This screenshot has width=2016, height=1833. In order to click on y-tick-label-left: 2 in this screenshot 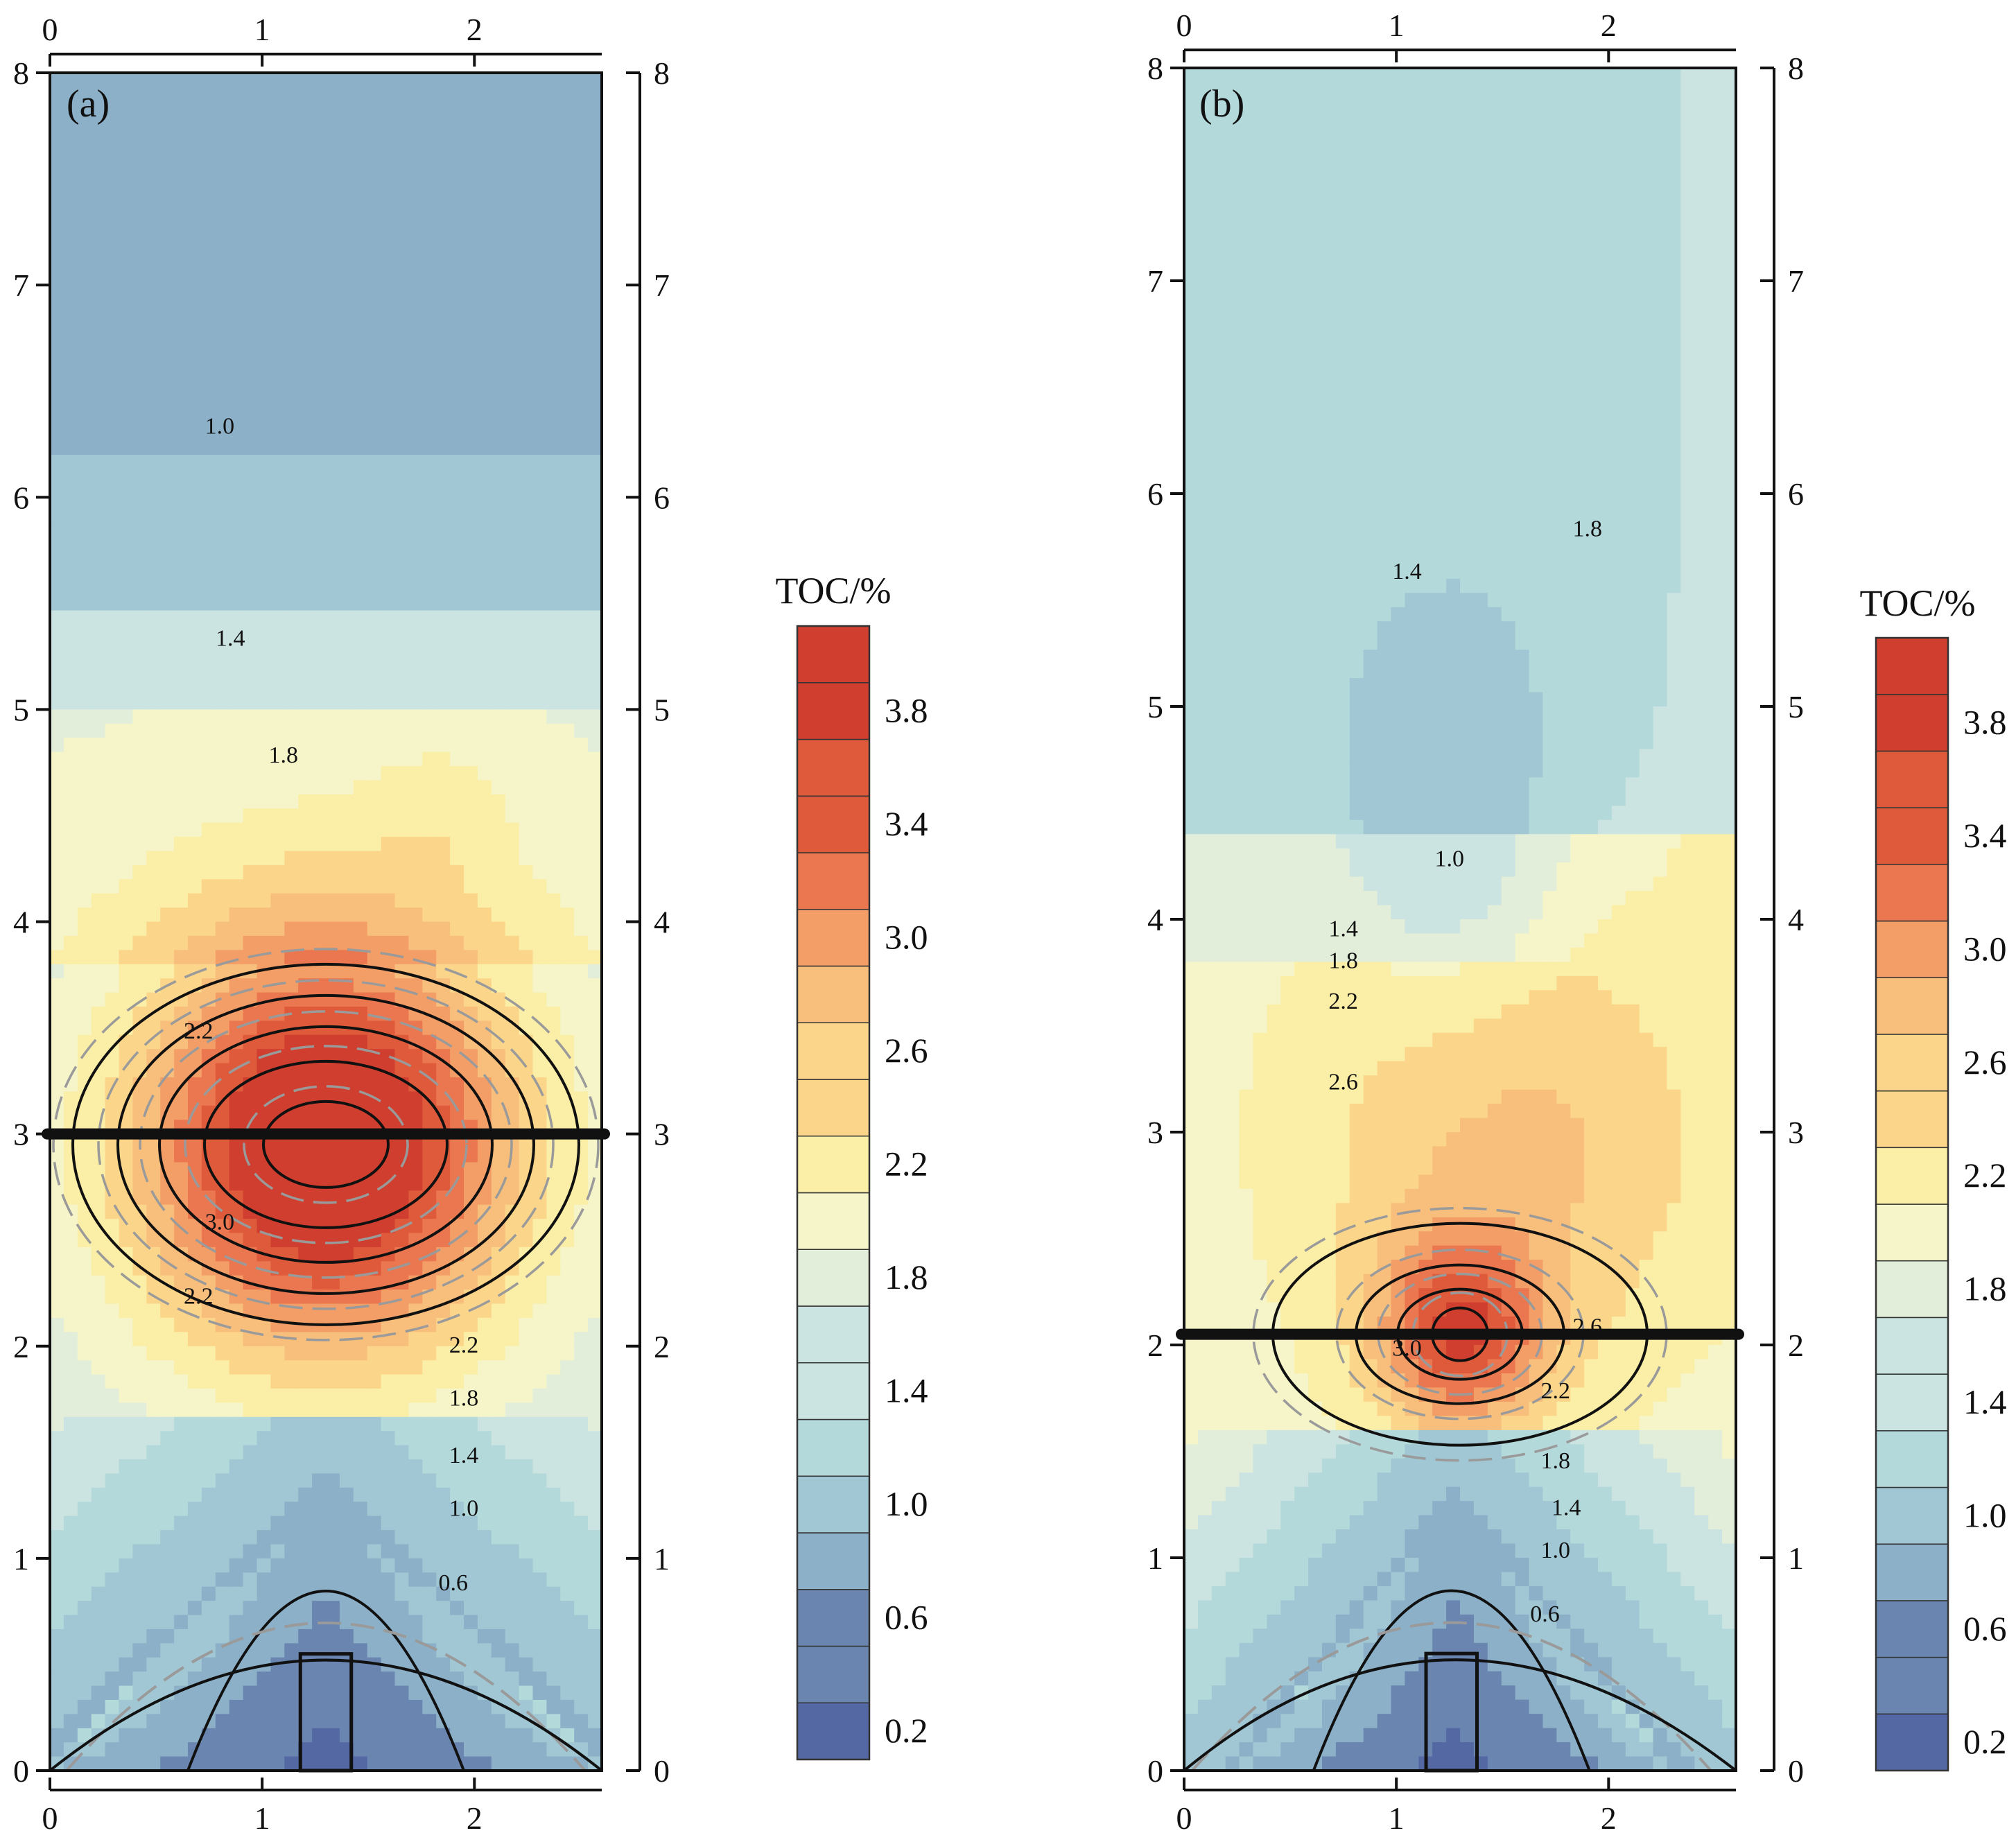, I will do `click(21, 1347)`.